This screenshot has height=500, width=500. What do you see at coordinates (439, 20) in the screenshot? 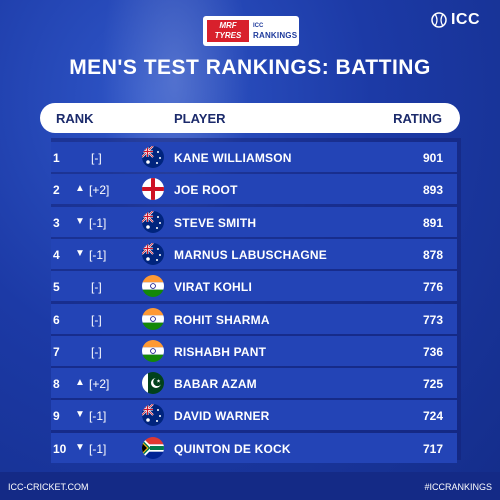
I see `cricket-ball-icon` at bounding box center [439, 20].